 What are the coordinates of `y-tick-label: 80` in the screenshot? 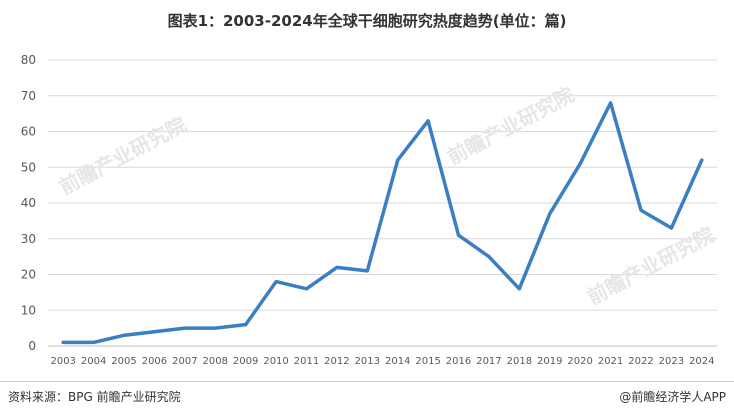 It's located at (28, 60).